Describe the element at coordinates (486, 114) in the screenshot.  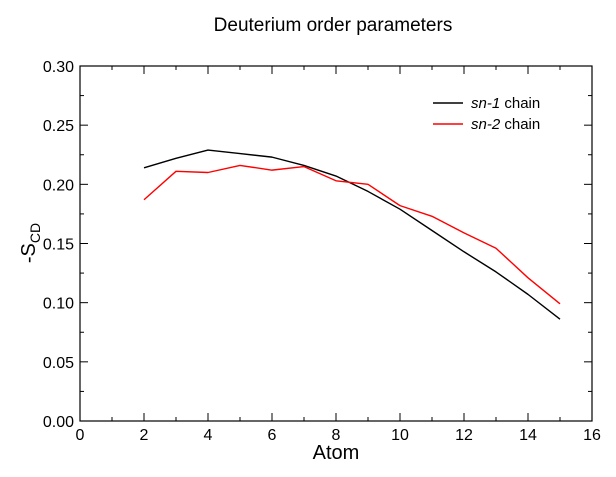
I see `legend: sn-1 chain sn-2 chain` at that location.